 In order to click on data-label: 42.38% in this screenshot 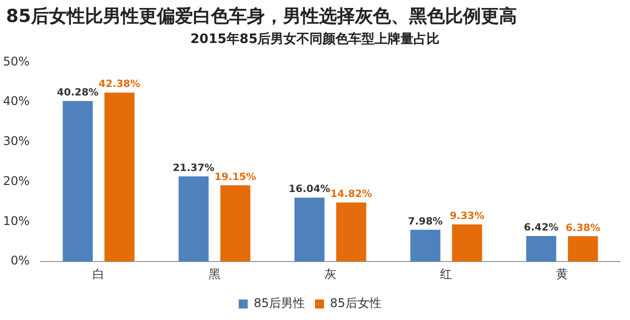, I will do `click(119, 84)`.